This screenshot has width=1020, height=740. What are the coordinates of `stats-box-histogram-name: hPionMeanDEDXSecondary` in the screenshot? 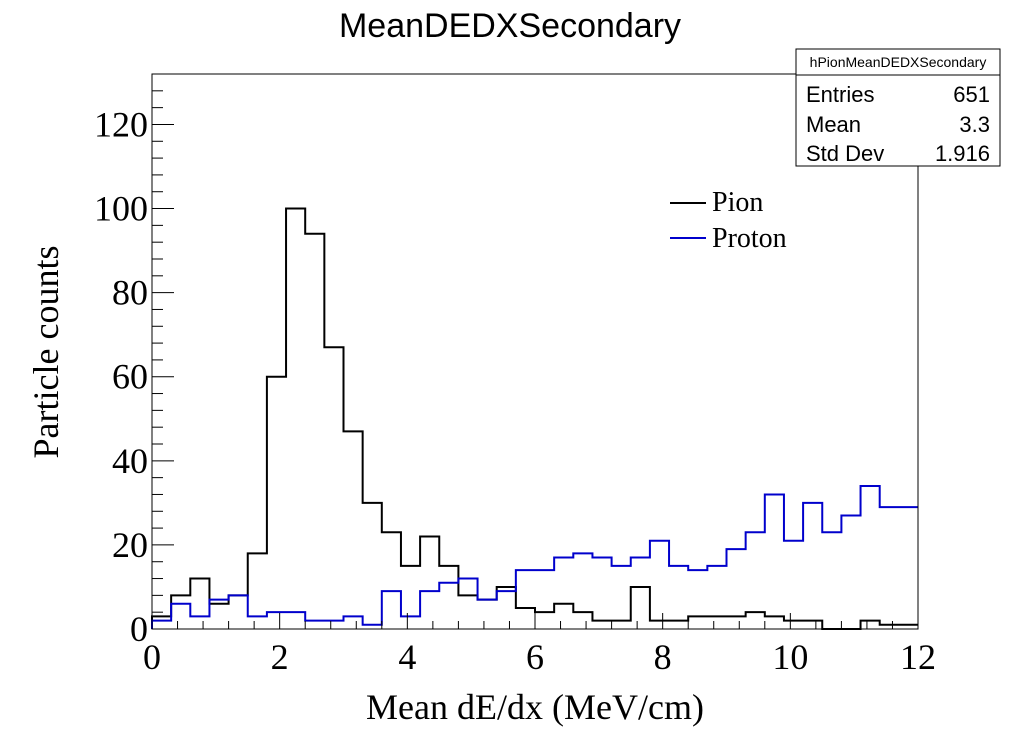 It's located at (898, 62).